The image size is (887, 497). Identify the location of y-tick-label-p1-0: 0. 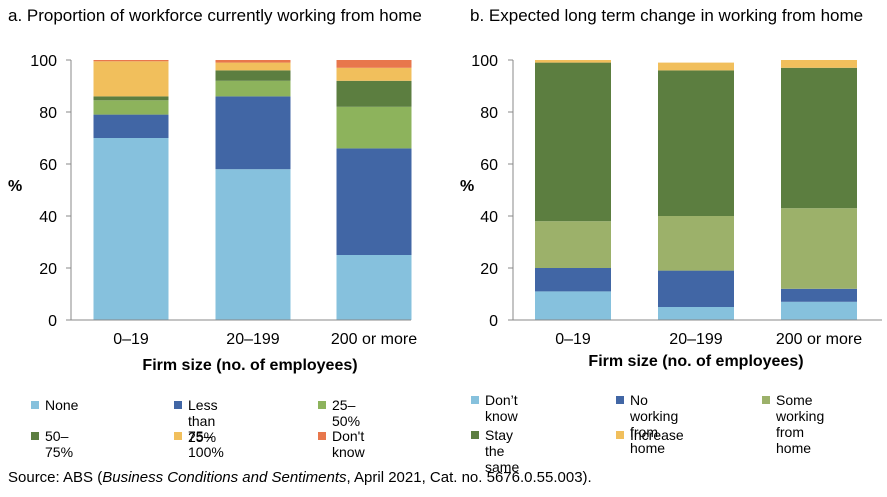
(493, 321).